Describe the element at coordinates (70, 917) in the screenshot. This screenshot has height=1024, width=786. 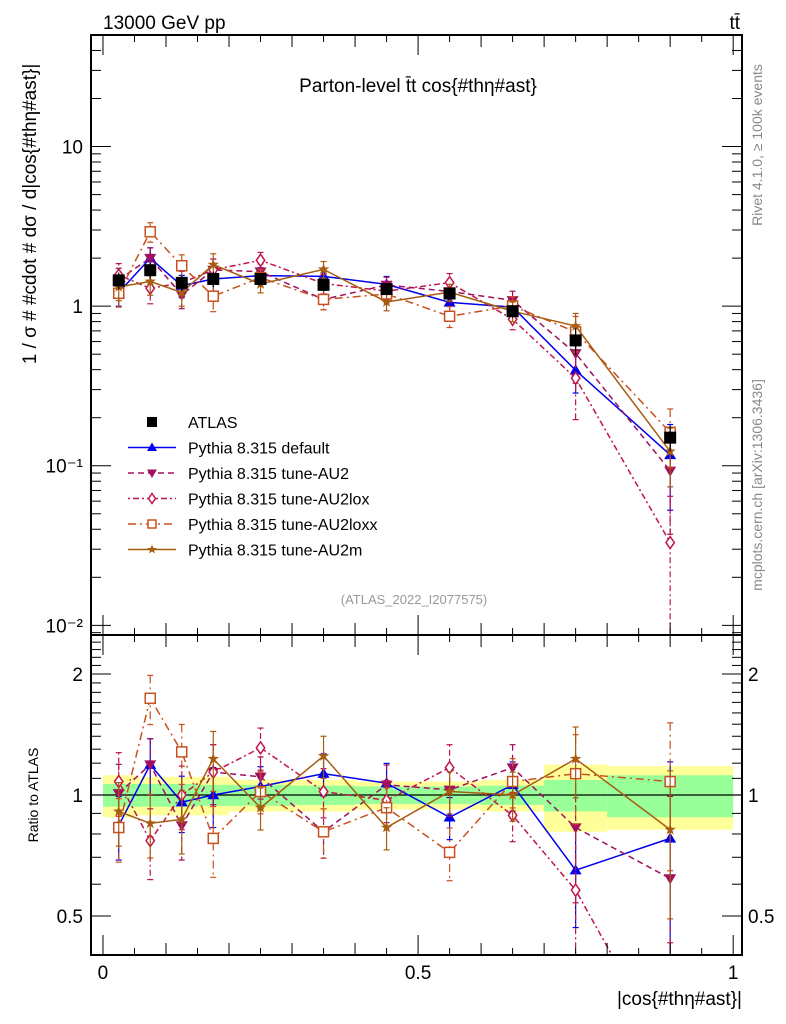
I see `ratio-y-tick-label: 0.5` at that location.